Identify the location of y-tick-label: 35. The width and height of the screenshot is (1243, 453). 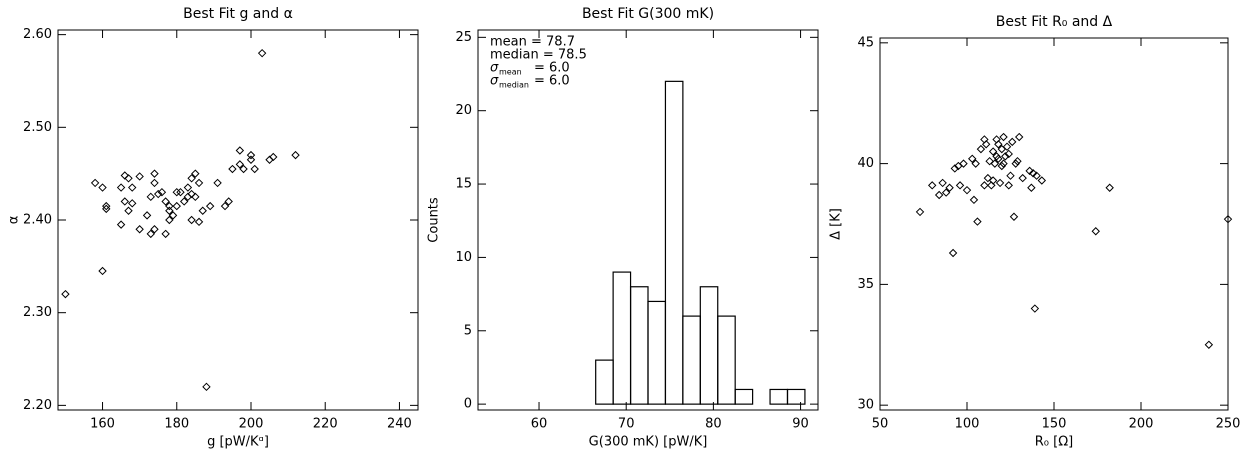
(865, 284).